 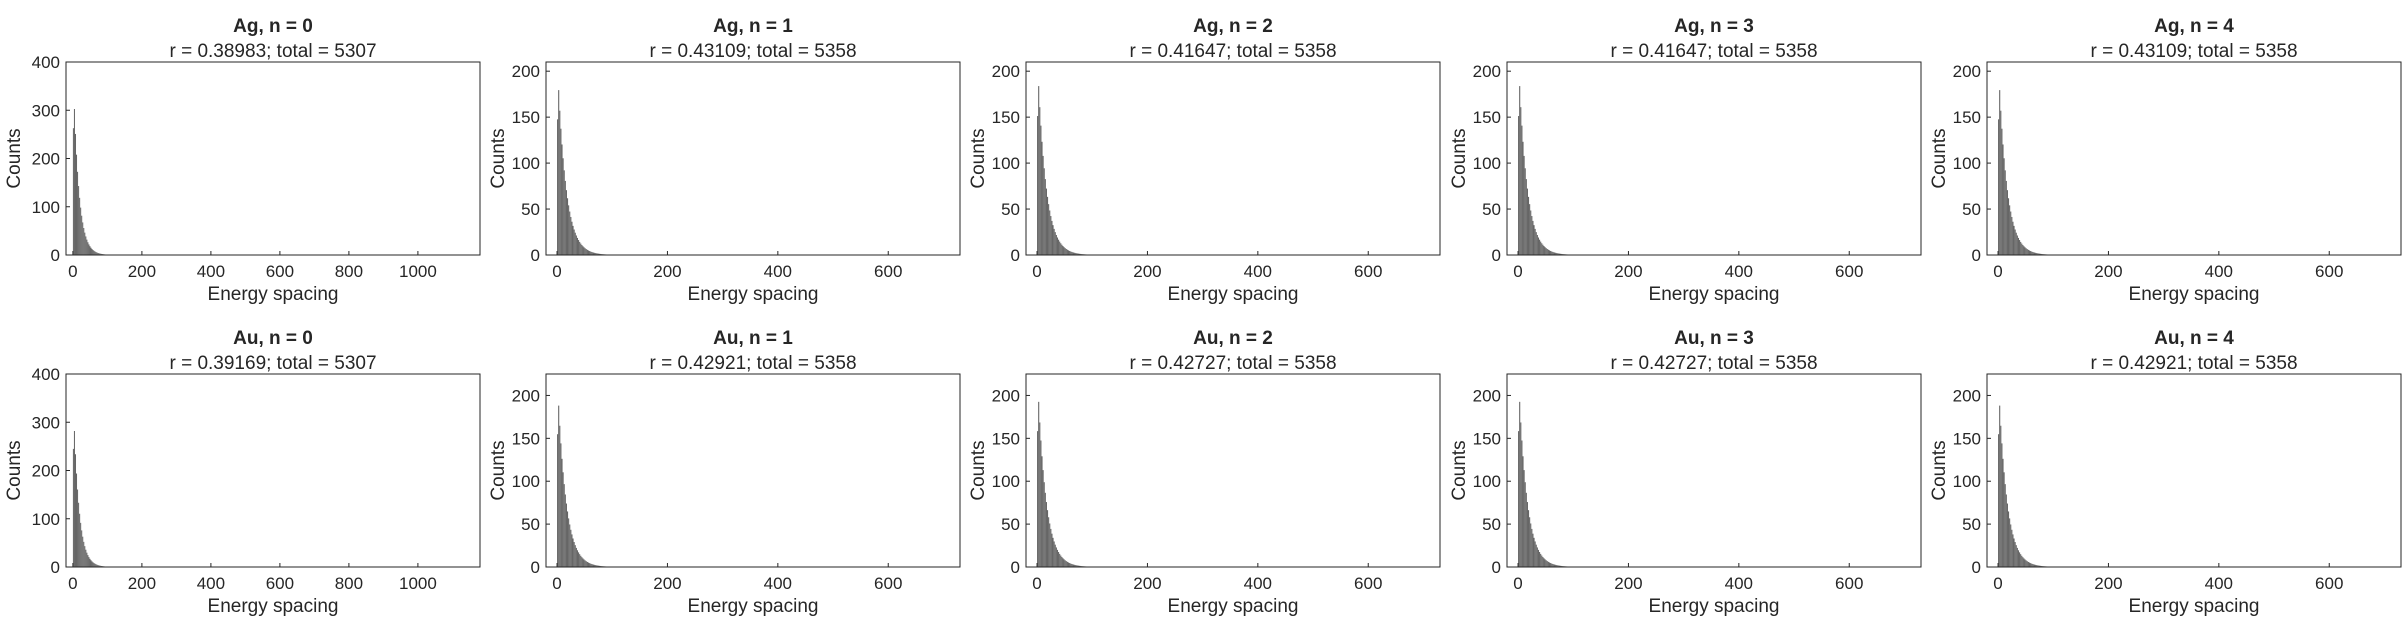 What do you see at coordinates (272, 51) in the screenshot?
I see `chart-subtitle: r = 0.38983; total = 5307` at bounding box center [272, 51].